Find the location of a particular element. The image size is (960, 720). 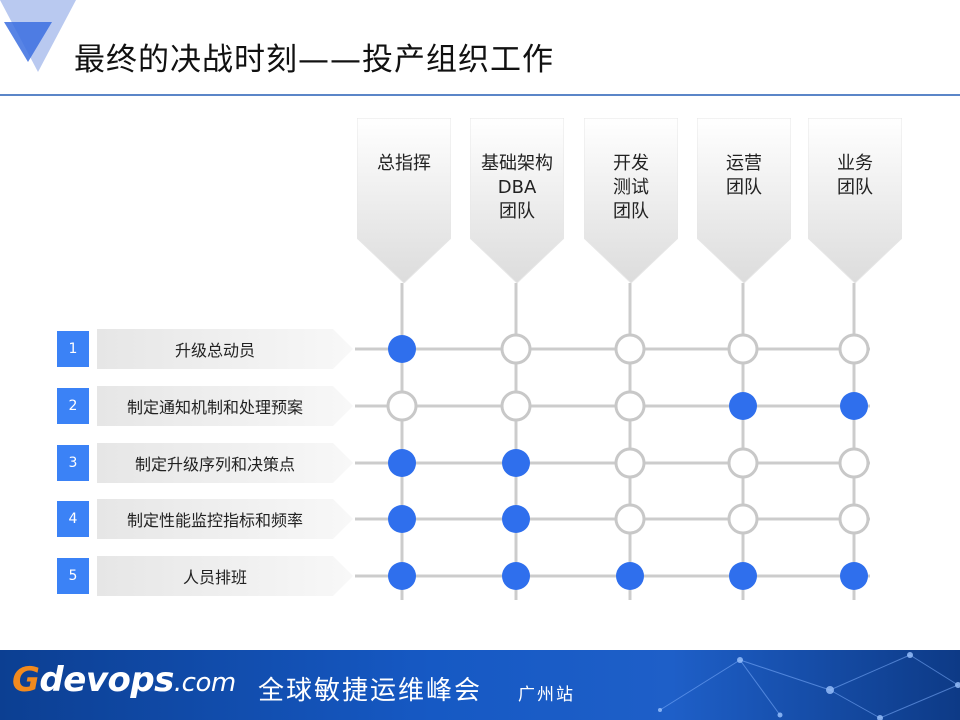

row-number-badge: 1 is located at coordinates (73, 349).